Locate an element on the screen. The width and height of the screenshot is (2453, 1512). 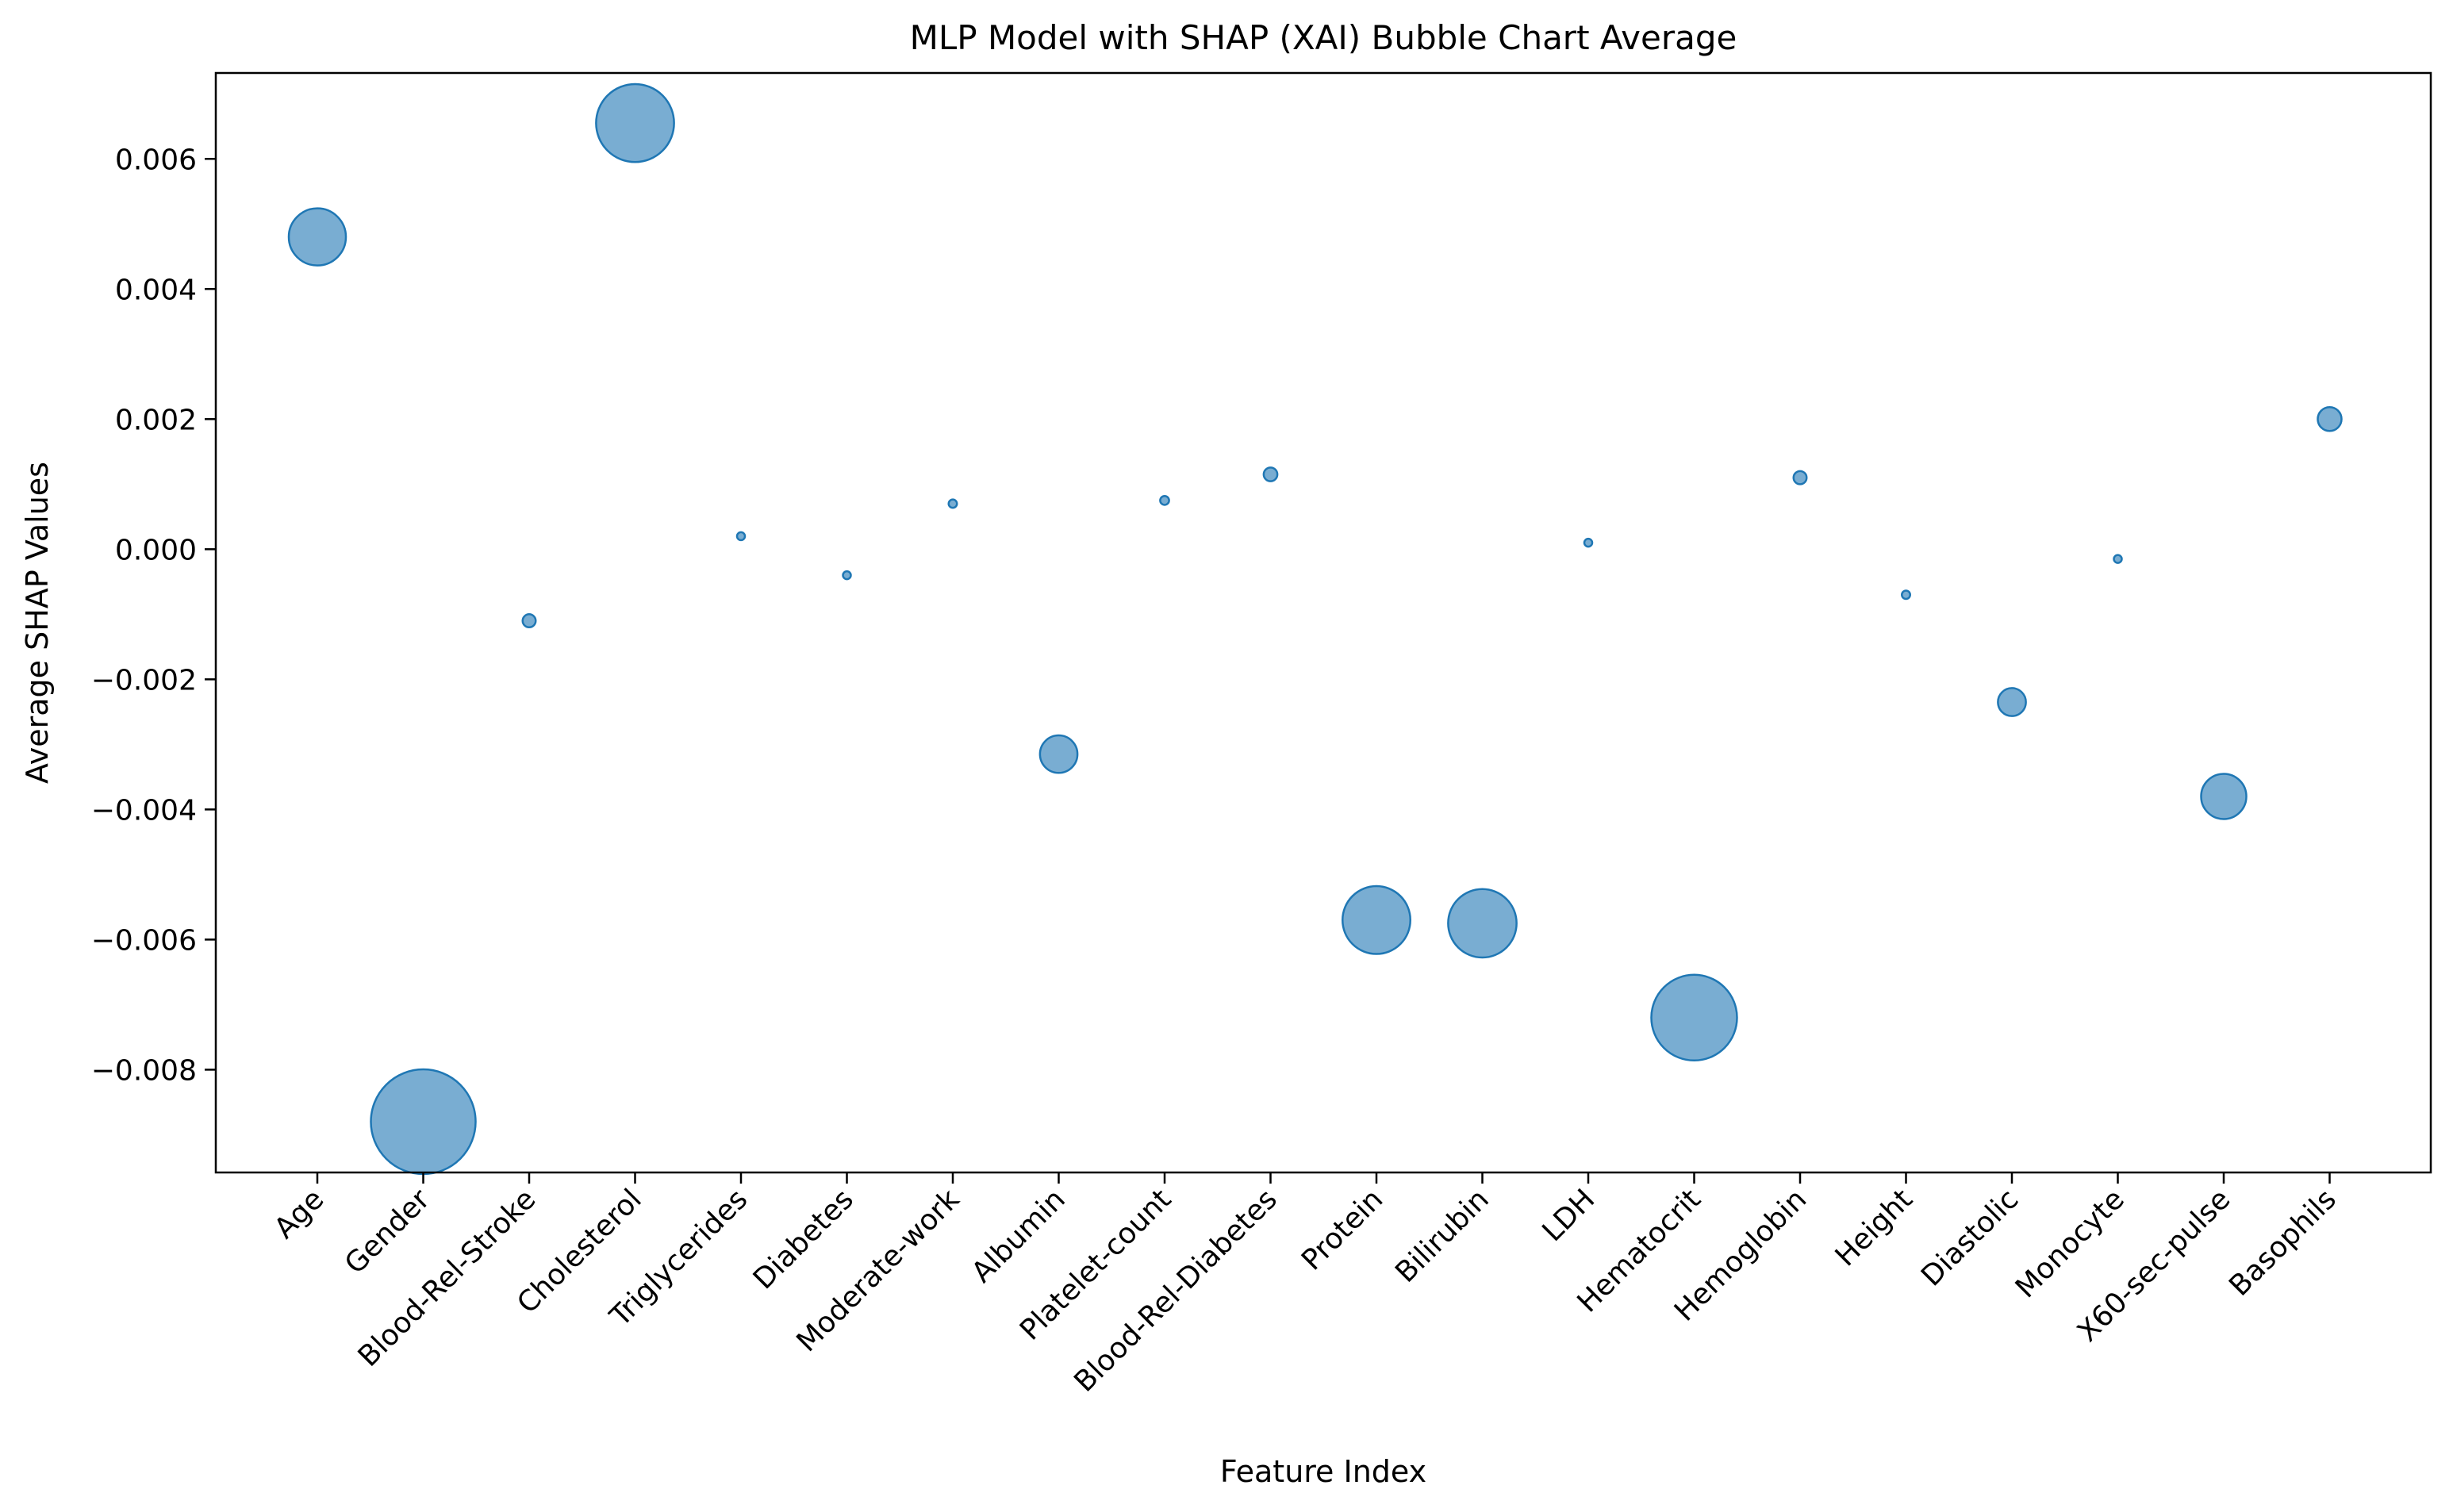
x-axis-label: Feature Index is located at coordinates (1323, 1472).